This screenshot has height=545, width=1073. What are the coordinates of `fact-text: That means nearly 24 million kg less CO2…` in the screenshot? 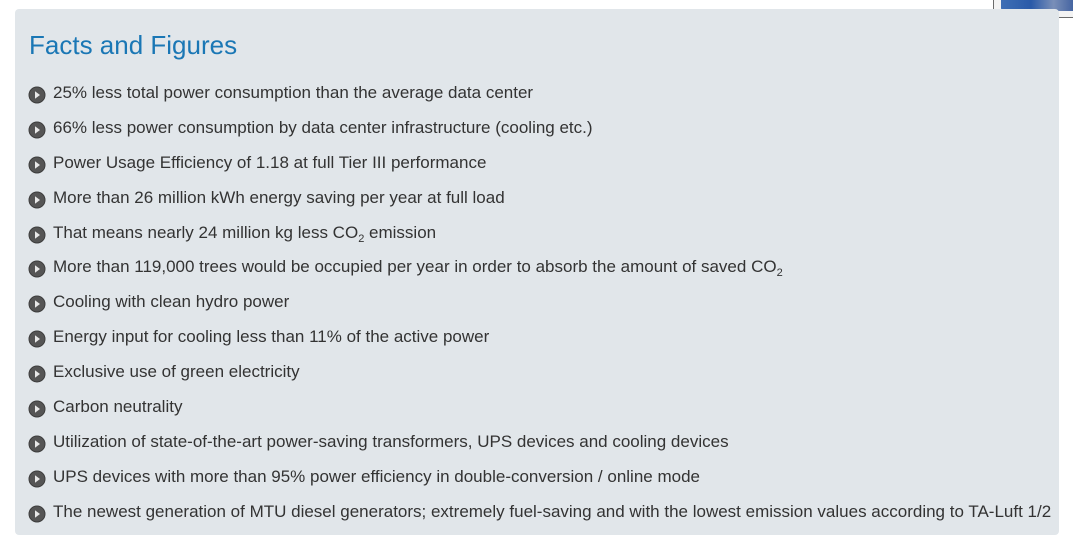 It's located at (245, 233).